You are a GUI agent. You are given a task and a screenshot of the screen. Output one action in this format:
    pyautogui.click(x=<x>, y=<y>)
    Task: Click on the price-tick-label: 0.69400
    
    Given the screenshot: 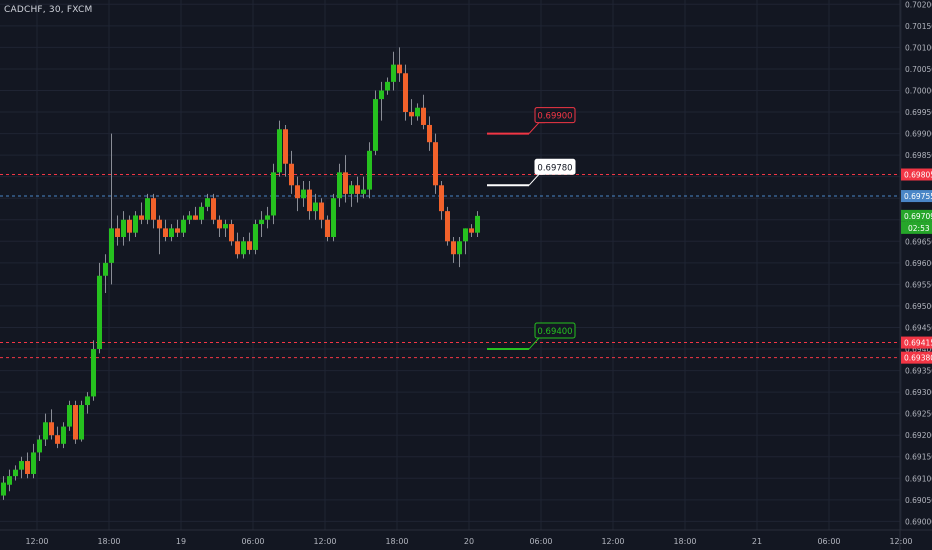 What is the action you would take?
    pyautogui.click(x=918, y=349)
    